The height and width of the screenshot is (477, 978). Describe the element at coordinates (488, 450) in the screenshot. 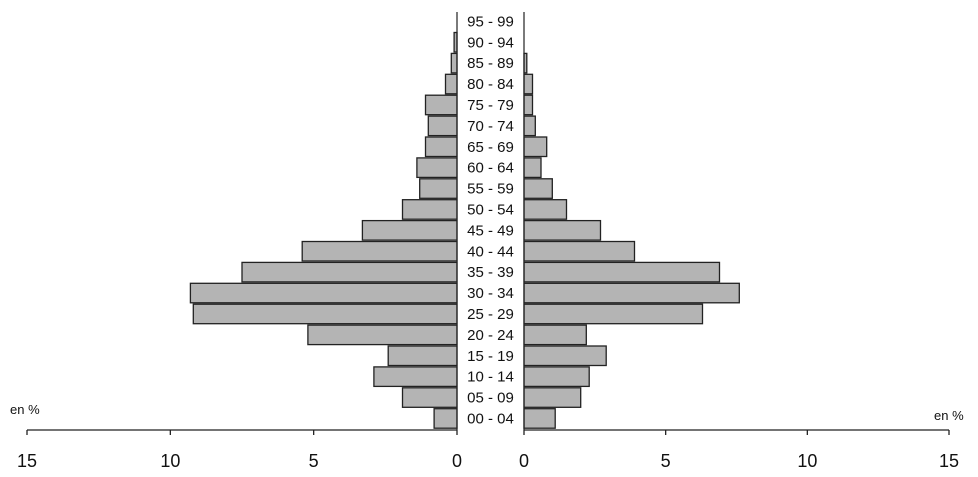

I see `axes: 0 0 5 5 10 10 15 15` at that location.